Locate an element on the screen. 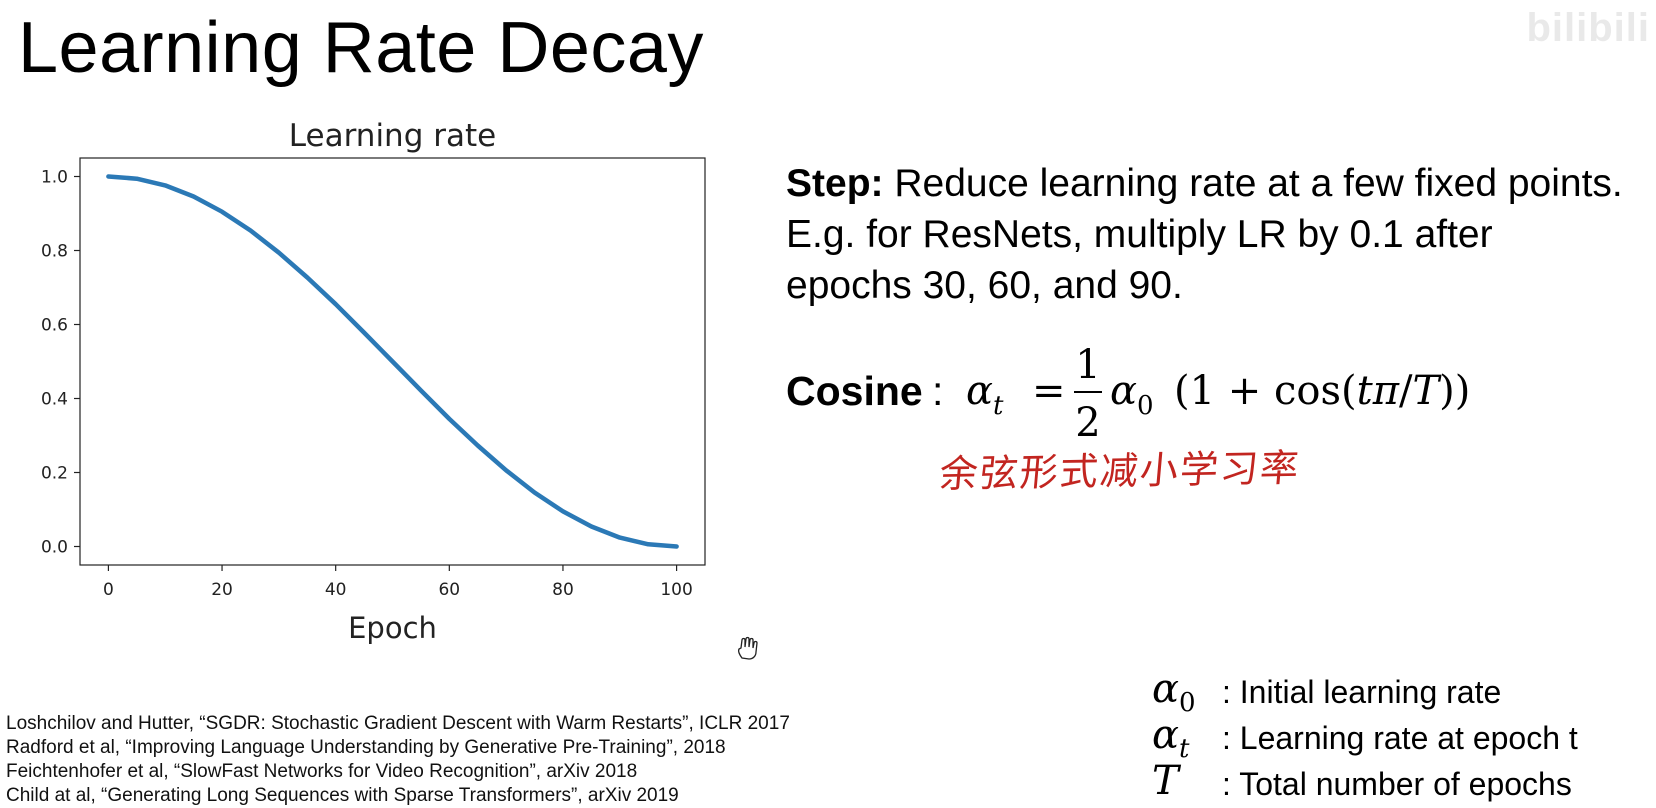  cosine-colon: : is located at coordinates (938, 391).